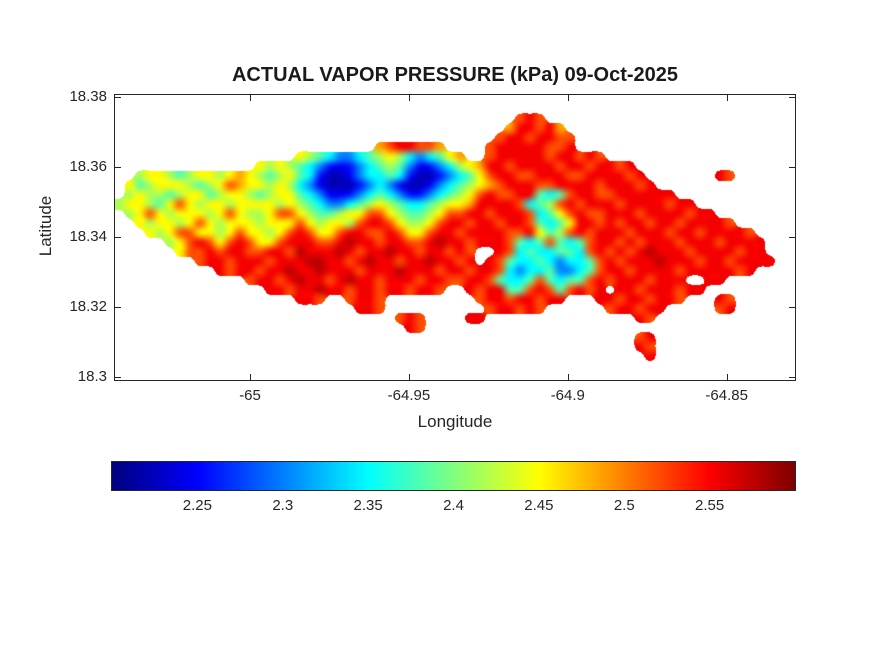  I want to click on colorbar-tick-label: 2.35, so click(368, 505).